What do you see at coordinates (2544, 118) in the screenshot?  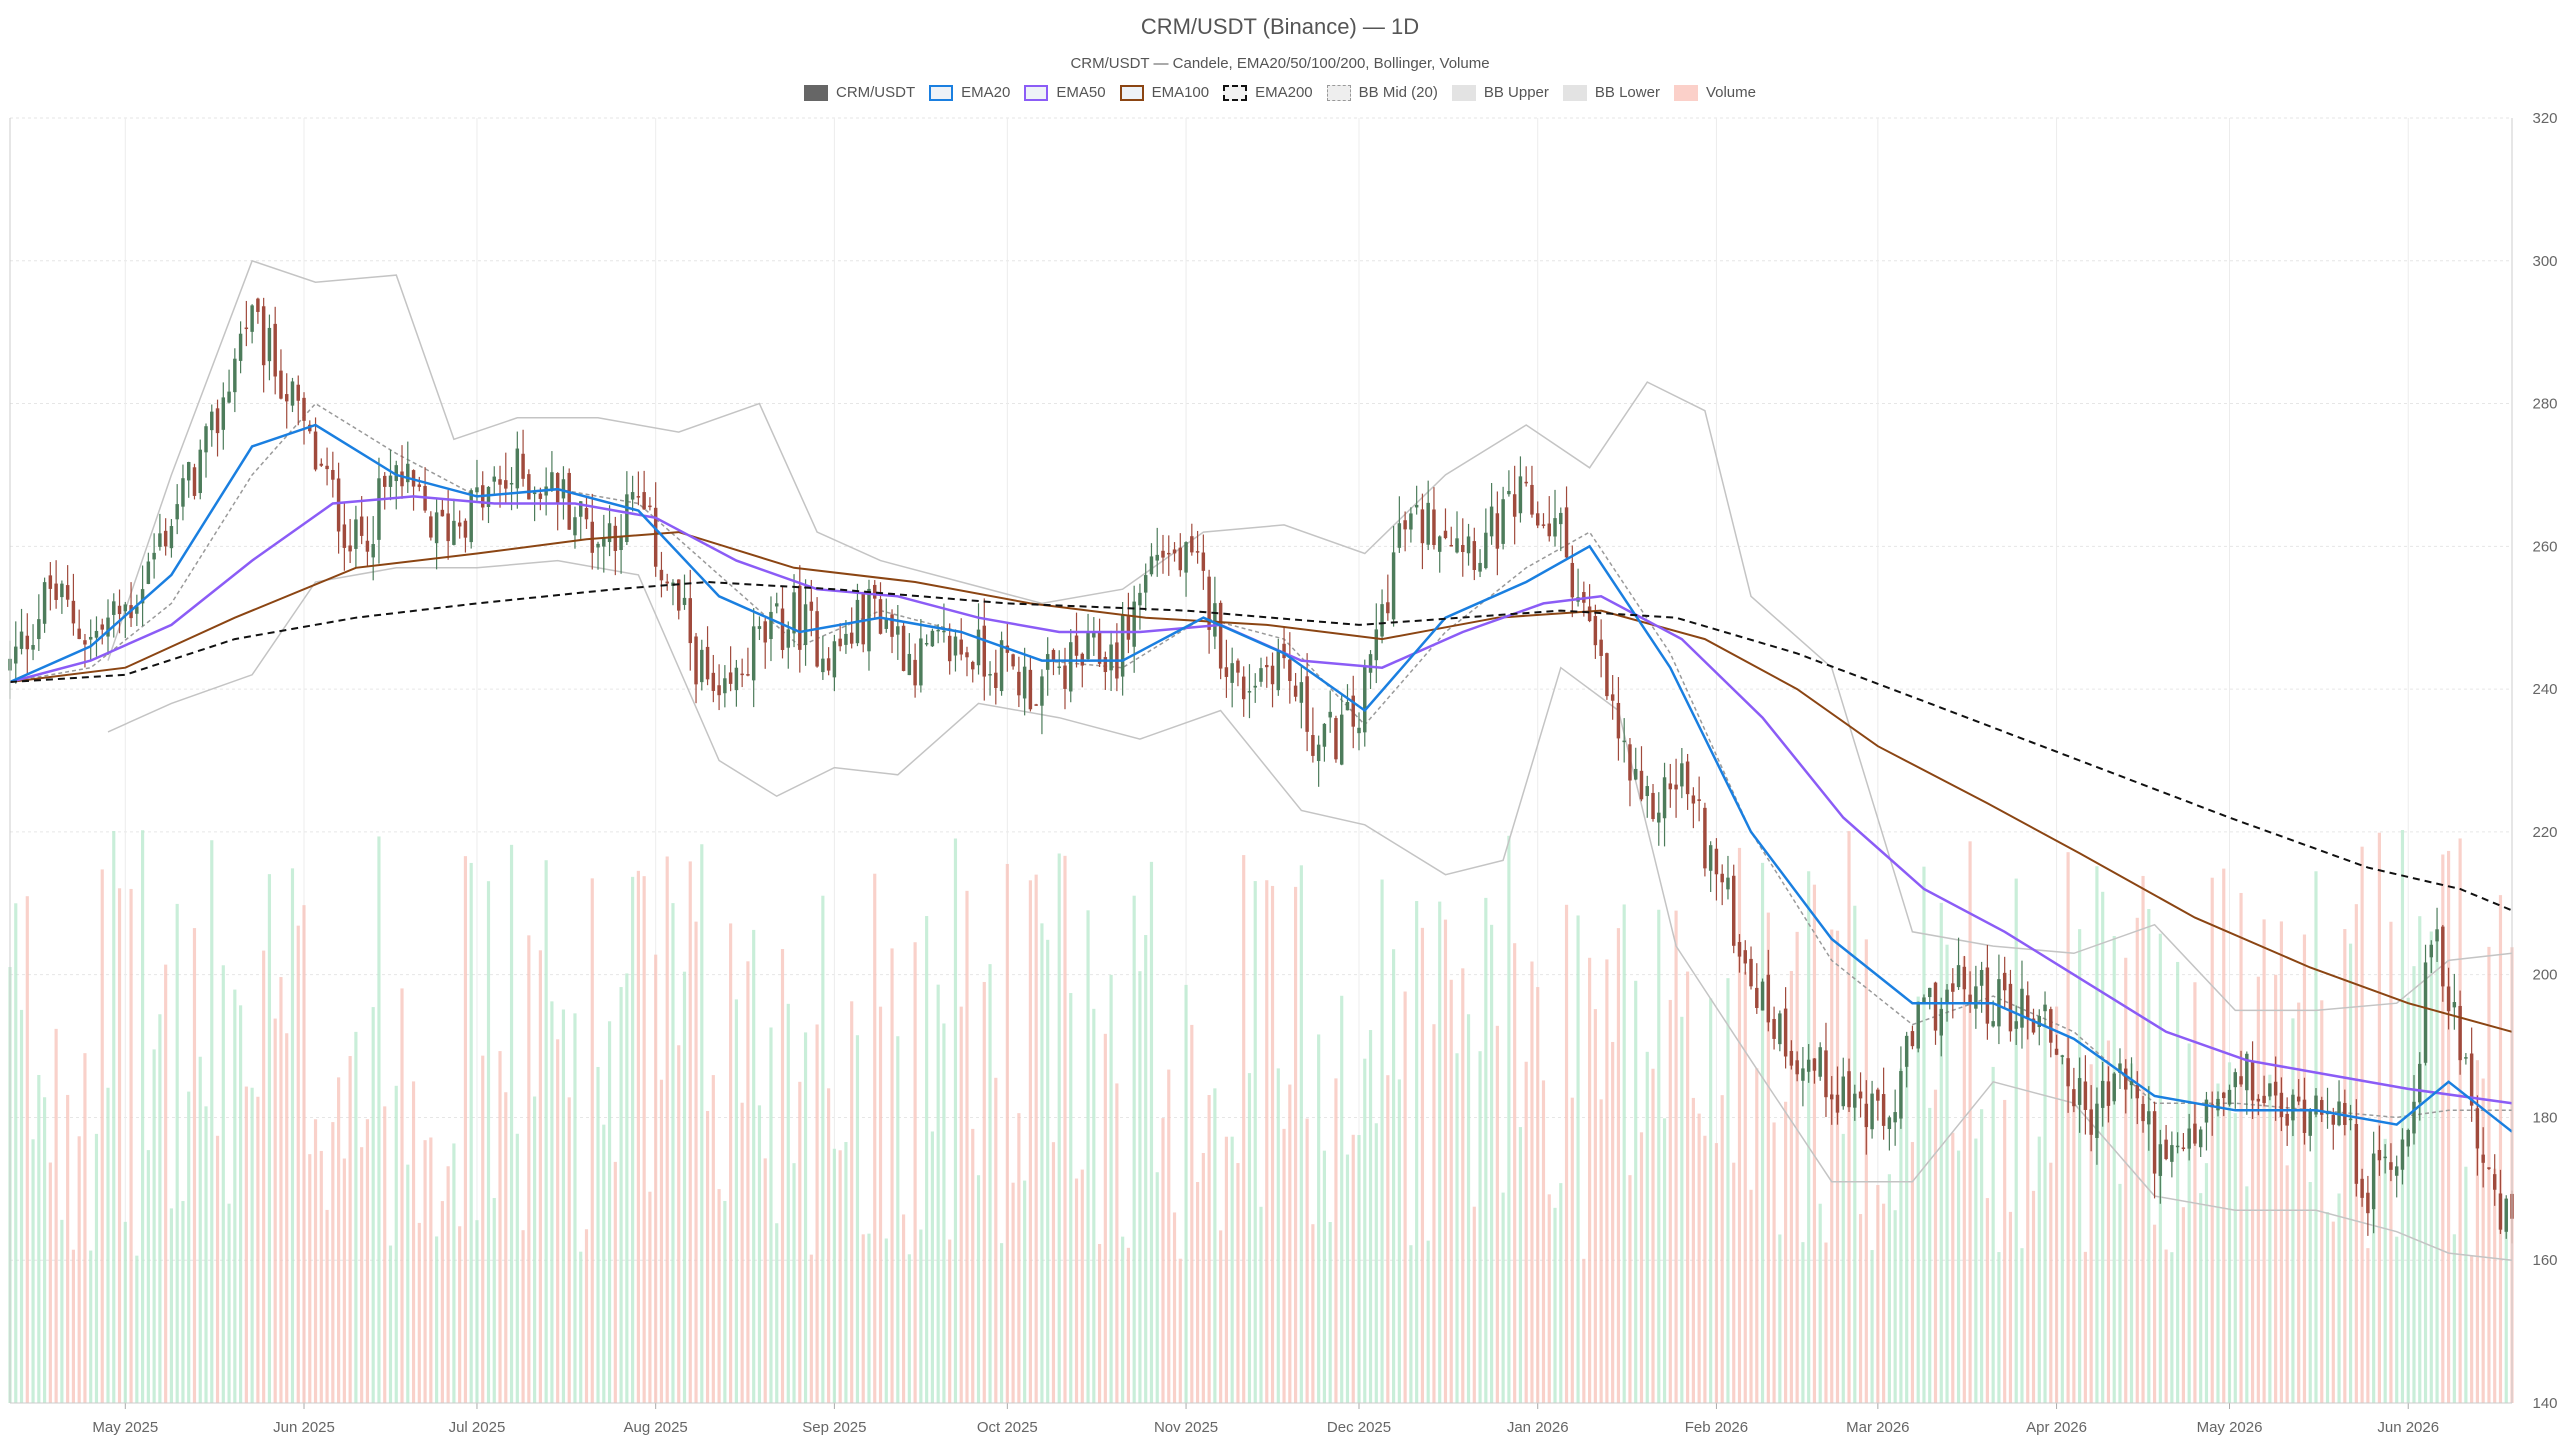 I see `y-tick-label: 320` at bounding box center [2544, 118].